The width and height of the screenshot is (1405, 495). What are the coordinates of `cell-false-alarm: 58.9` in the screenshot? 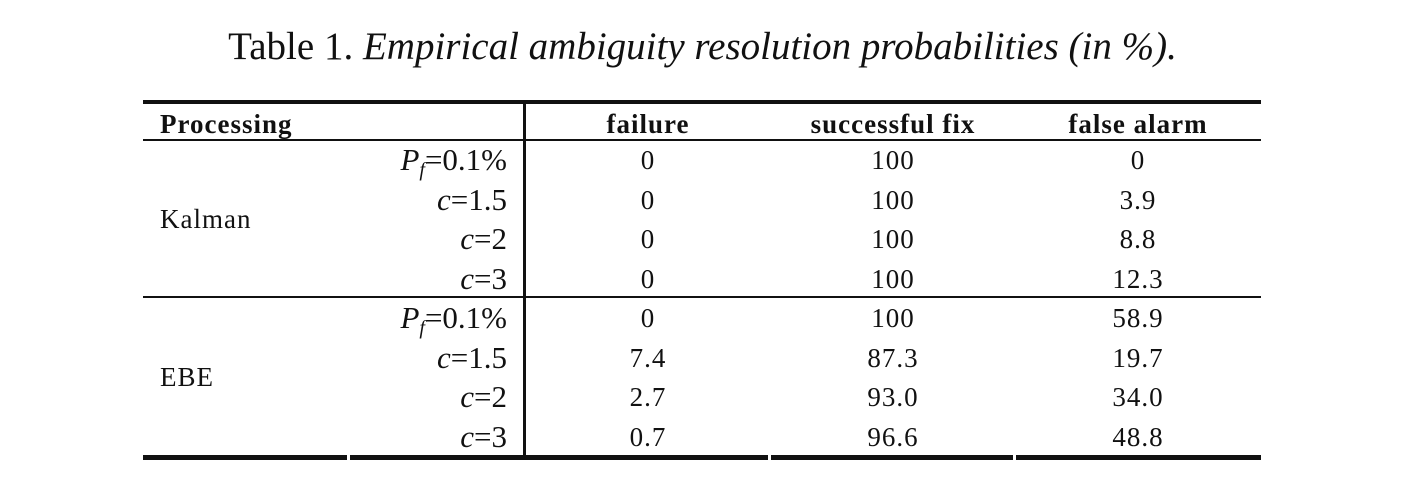 It's located at (1138, 318).